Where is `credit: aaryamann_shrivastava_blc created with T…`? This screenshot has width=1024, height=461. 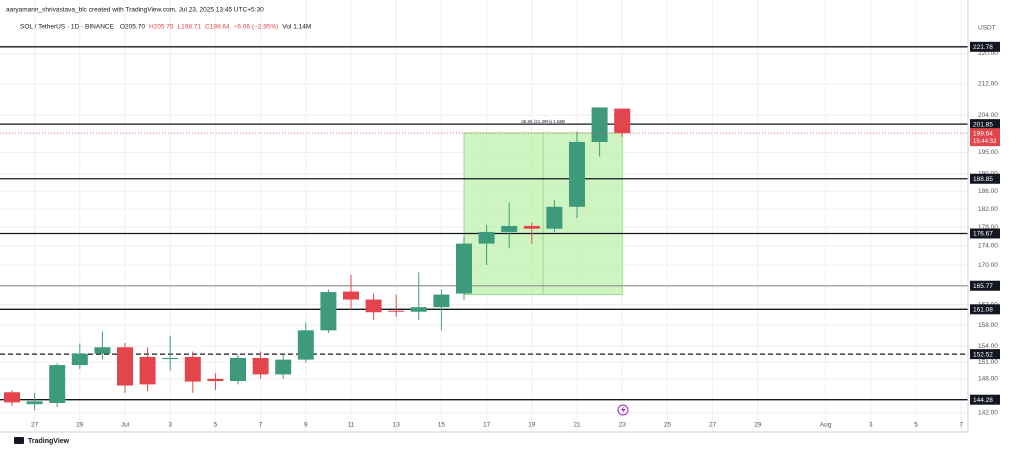
credit: aaryamann_shrivastava_blc created with T… is located at coordinates (135, 10).